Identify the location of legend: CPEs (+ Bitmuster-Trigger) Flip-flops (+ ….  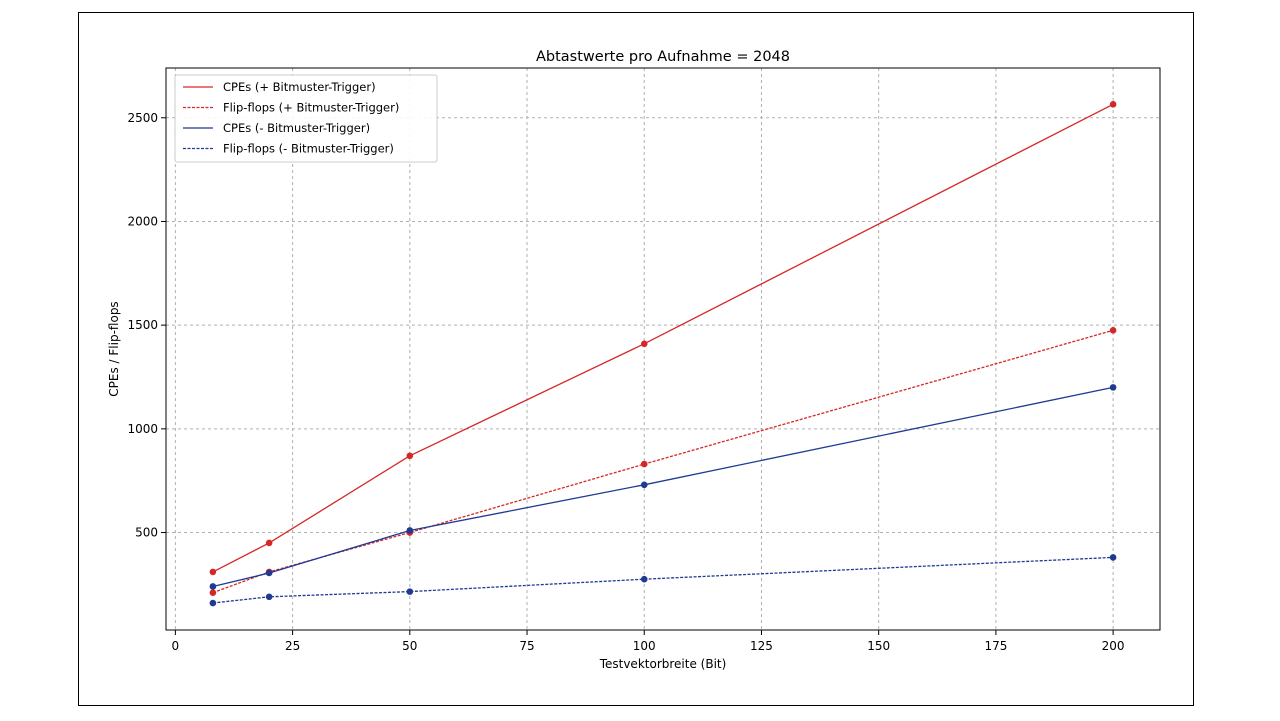
(306, 118).